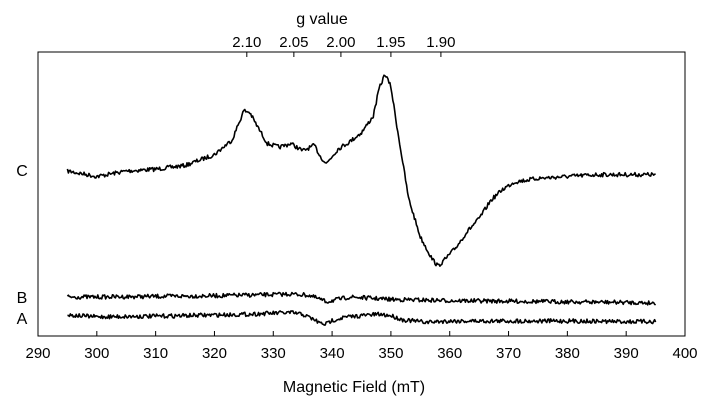 This screenshot has width=704, height=398. What do you see at coordinates (246, 42) in the screenshot?
I see `top-tick-label: 2.10` at bounding box center [246, 42].